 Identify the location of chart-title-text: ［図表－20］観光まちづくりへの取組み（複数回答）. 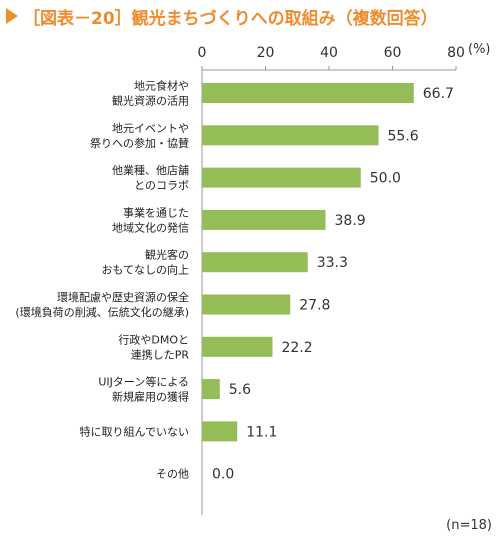
(230, 18).